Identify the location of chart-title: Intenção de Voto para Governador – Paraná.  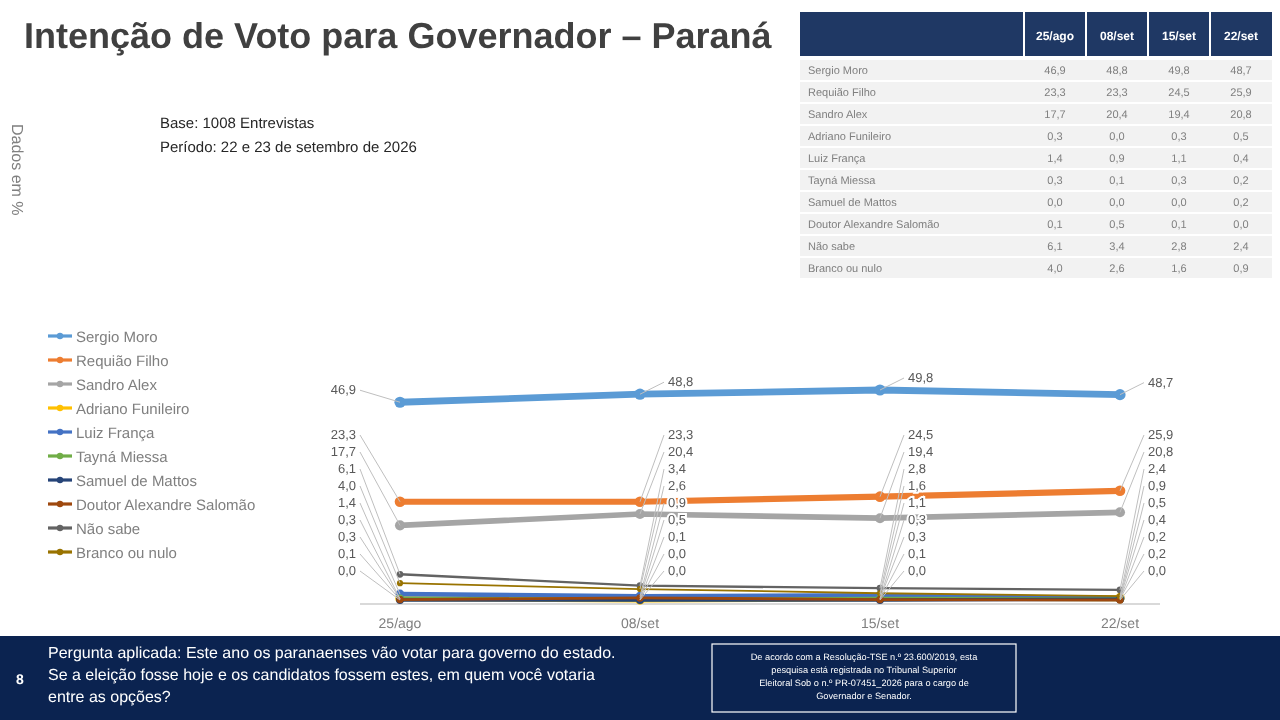
(399, 36).